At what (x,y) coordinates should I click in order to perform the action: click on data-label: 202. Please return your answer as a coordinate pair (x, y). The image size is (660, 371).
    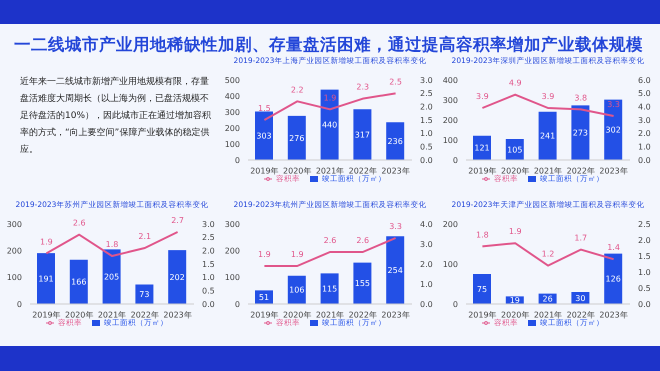
    Looking at the image, I should click on (177, 277).